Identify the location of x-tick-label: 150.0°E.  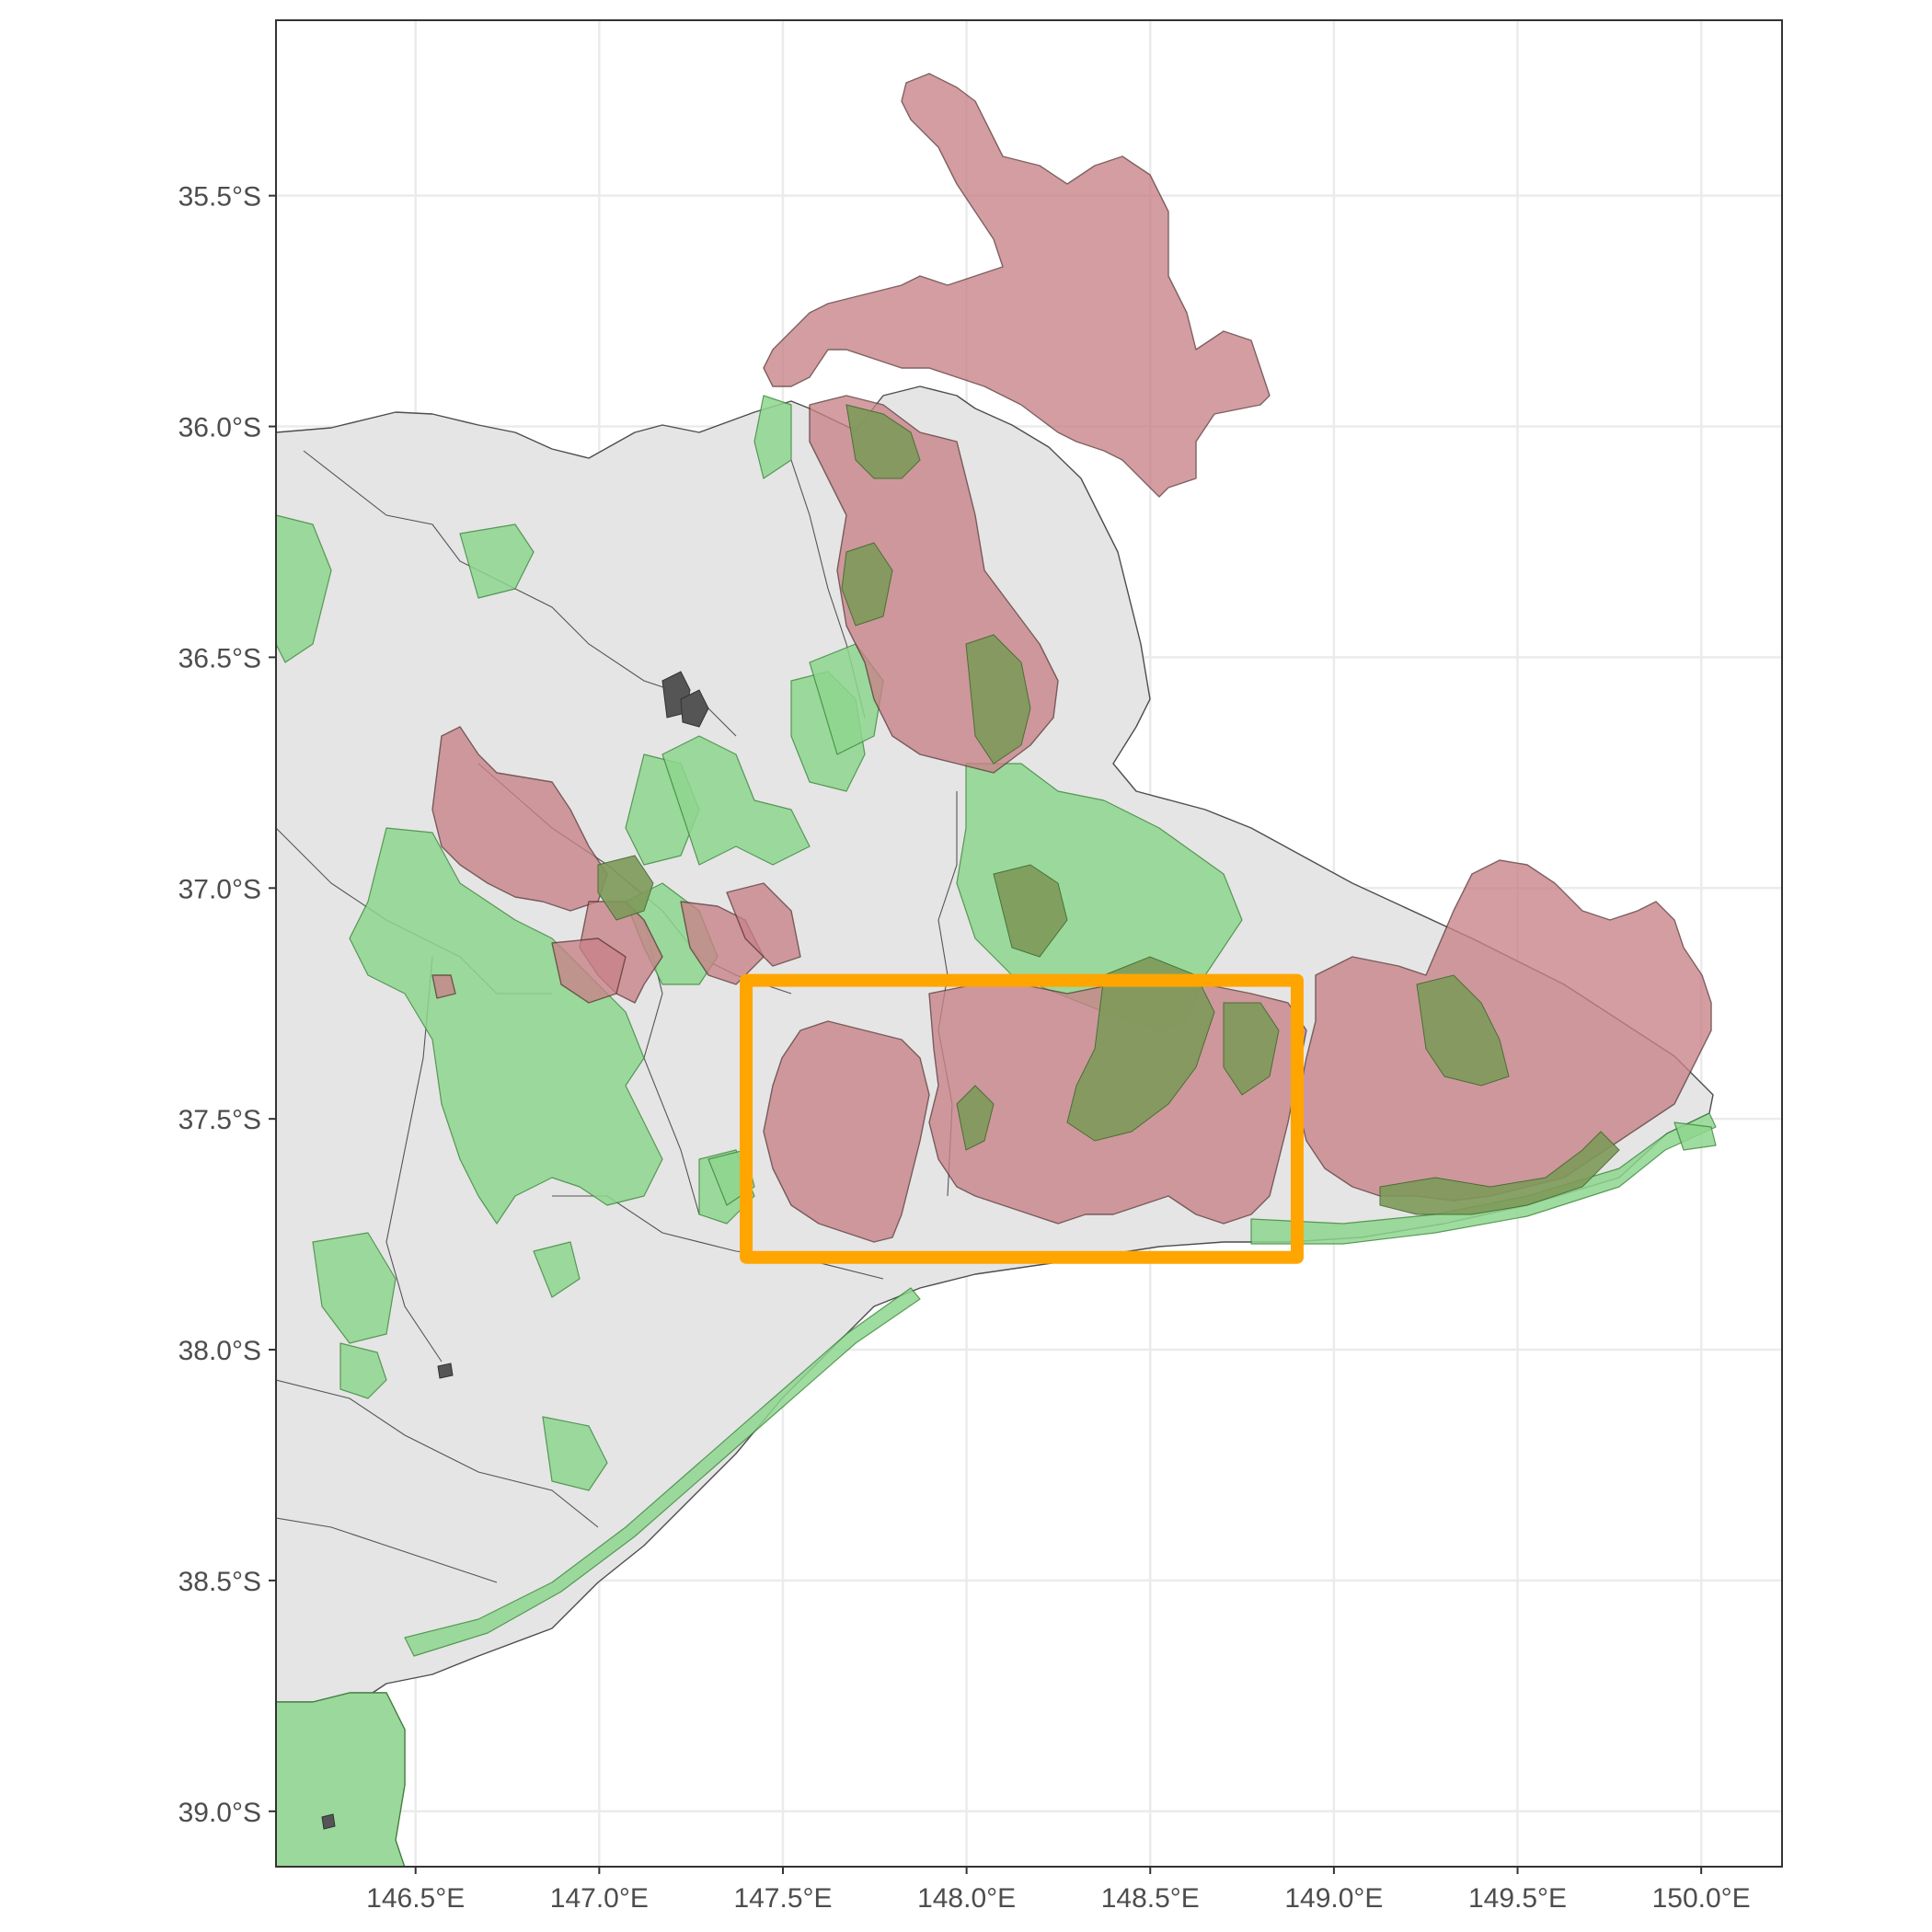
(1701, 1898).